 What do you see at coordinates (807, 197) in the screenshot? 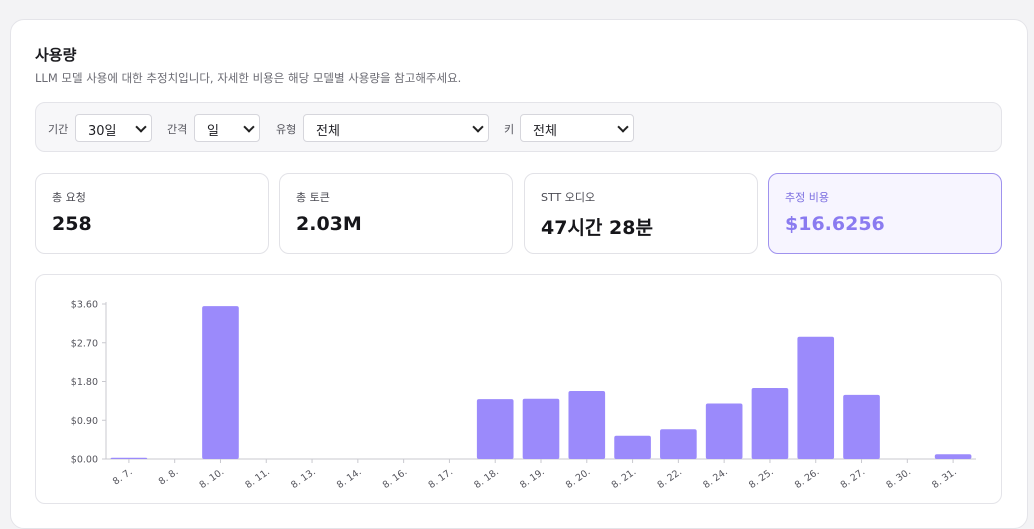
I see `stat-label: 추정 비용` at bounding box center [807, 197].